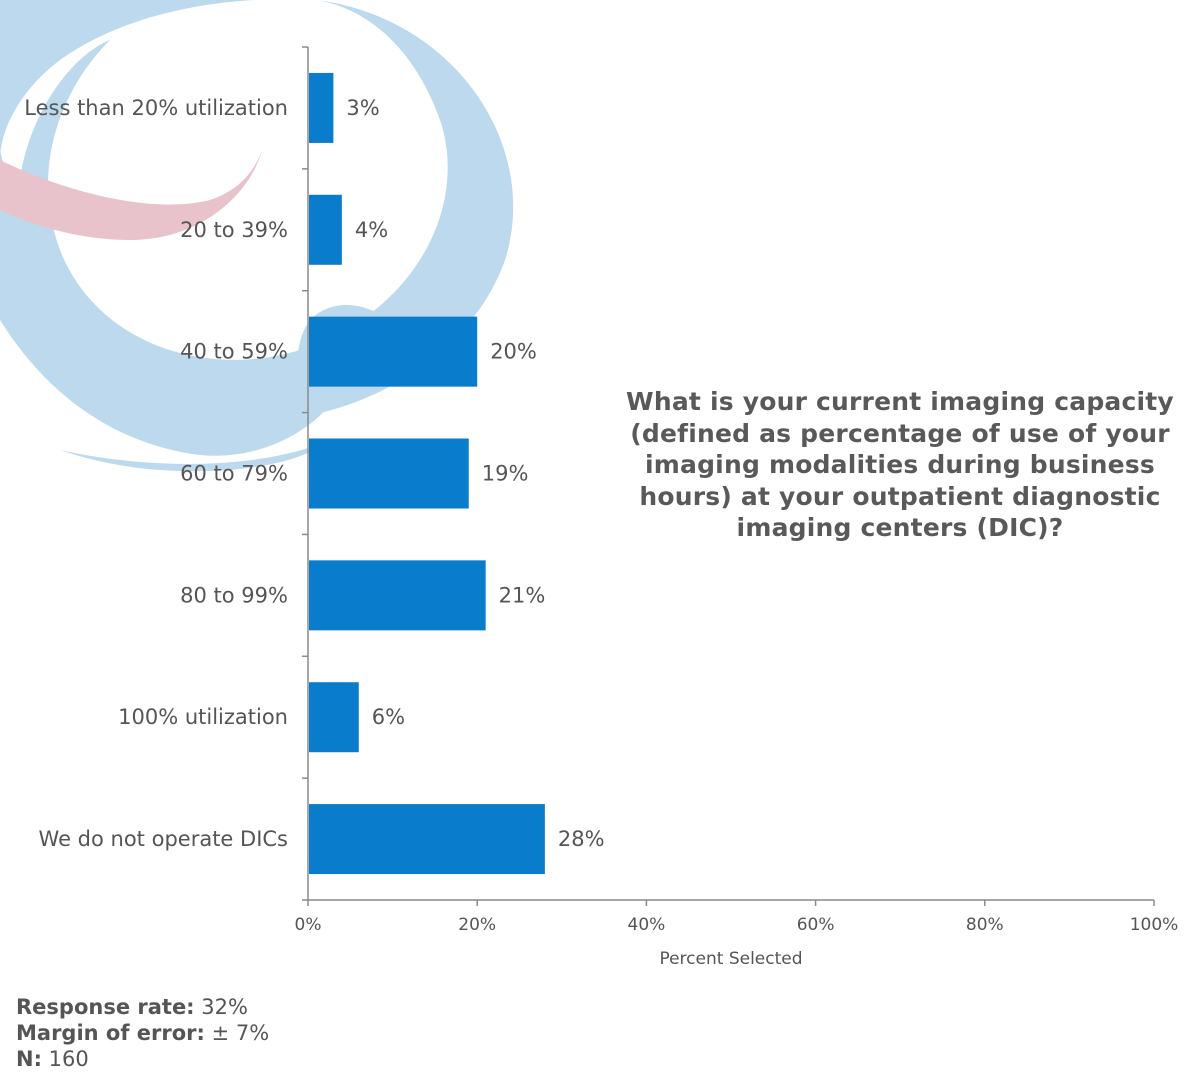 This screenshot has width=1200, height=1074. What do you see at coordinates (29, 1059) in the screenshot?
I see `sample-size-label: N:` at bounding box center [29, 1059].